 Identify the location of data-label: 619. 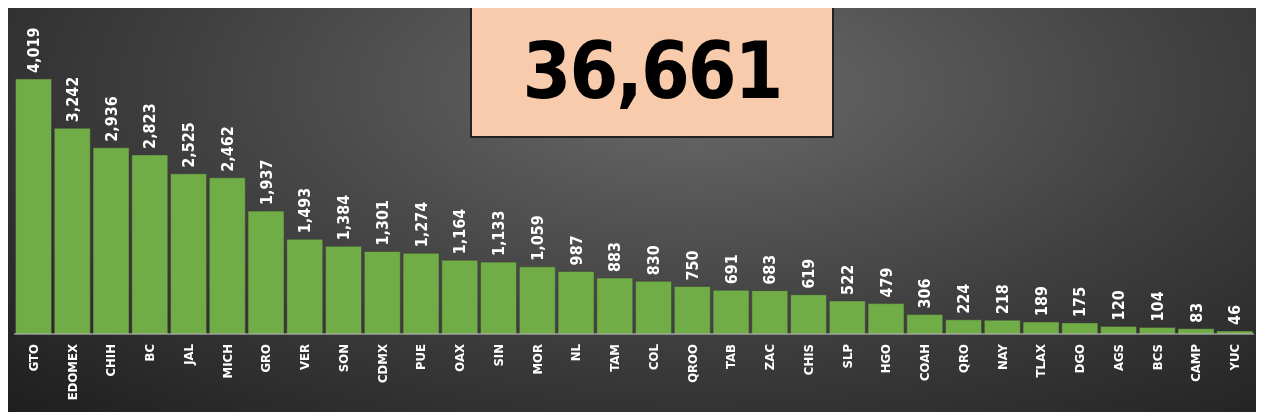
(809, 273).